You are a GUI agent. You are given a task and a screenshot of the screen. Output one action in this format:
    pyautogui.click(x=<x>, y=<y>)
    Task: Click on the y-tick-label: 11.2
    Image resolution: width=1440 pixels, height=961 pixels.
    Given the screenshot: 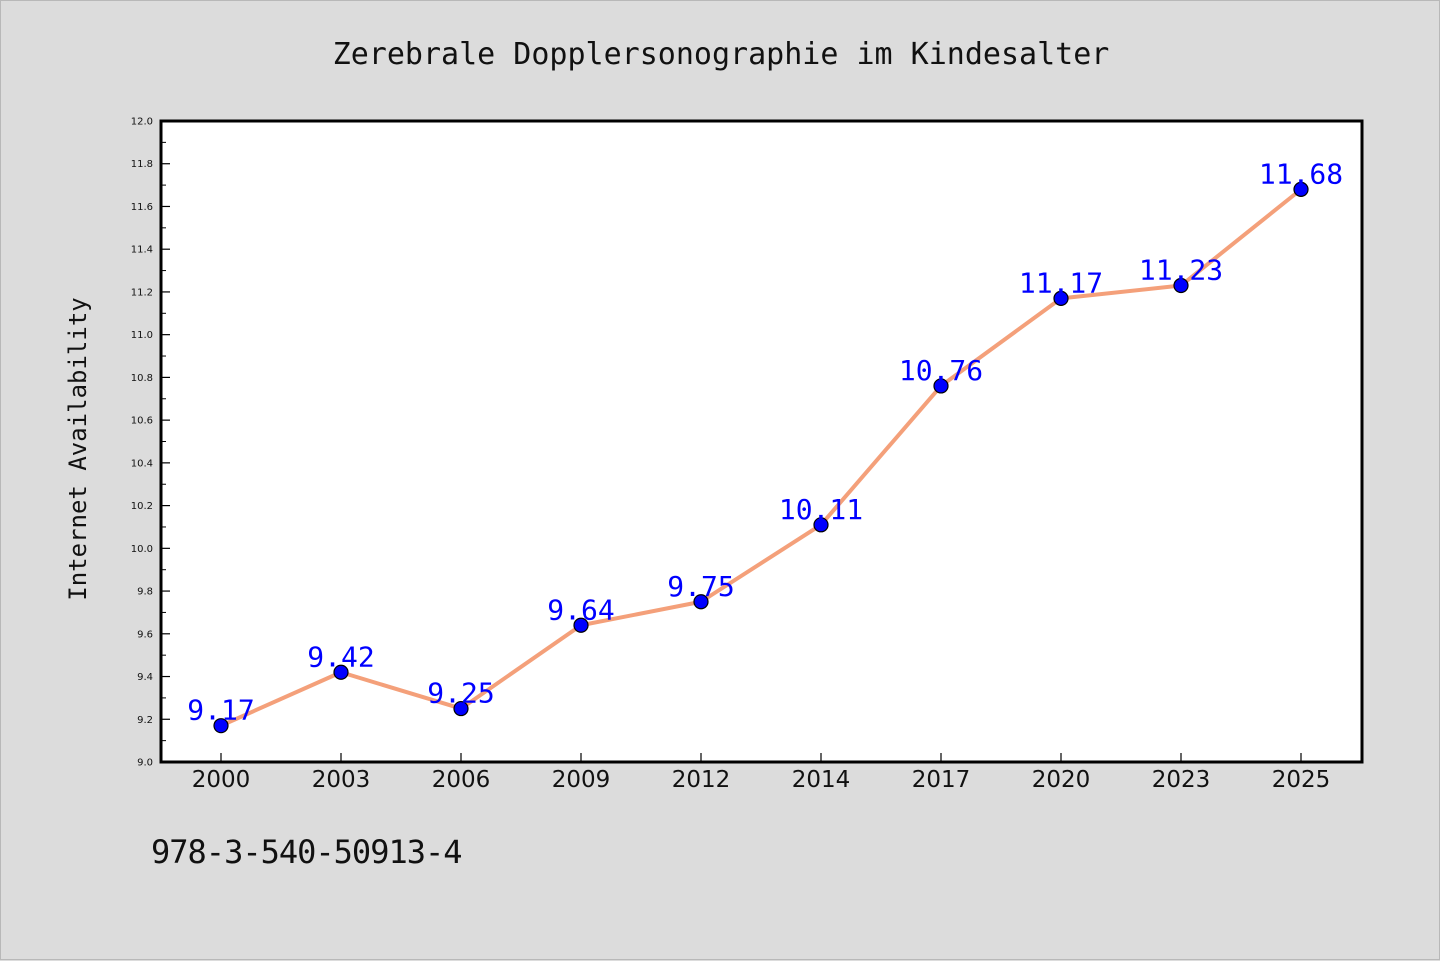 What is the action you would take?
    pyautogui.click(x=142, y=292)
    